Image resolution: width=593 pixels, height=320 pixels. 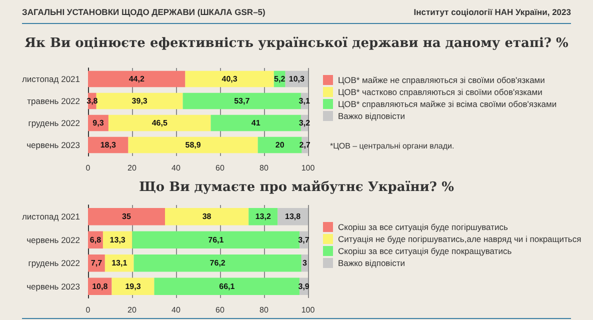 I want to click on legend-label: Скоріш за все ситуація буде покращуватись, so click(x=425, y=251).